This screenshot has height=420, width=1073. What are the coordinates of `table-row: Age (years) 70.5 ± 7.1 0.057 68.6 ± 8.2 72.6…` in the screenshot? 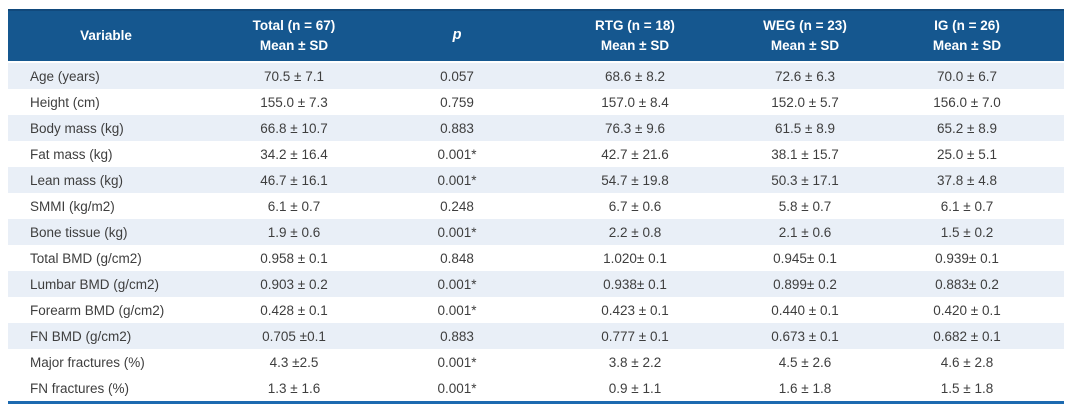 It's located at (536, 75).